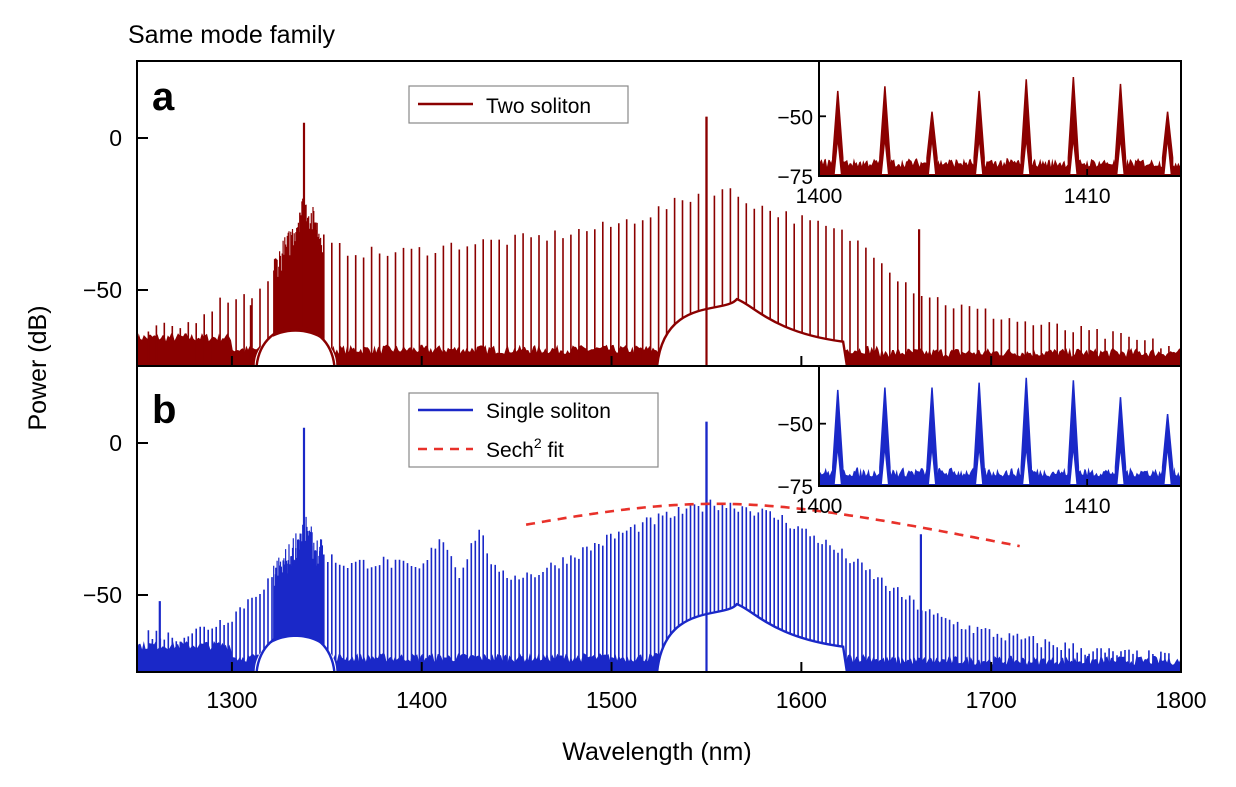 The height and width of the screenshot is (787, 1236). I want to click on x-tick-label: 1700, so click(991, 700).